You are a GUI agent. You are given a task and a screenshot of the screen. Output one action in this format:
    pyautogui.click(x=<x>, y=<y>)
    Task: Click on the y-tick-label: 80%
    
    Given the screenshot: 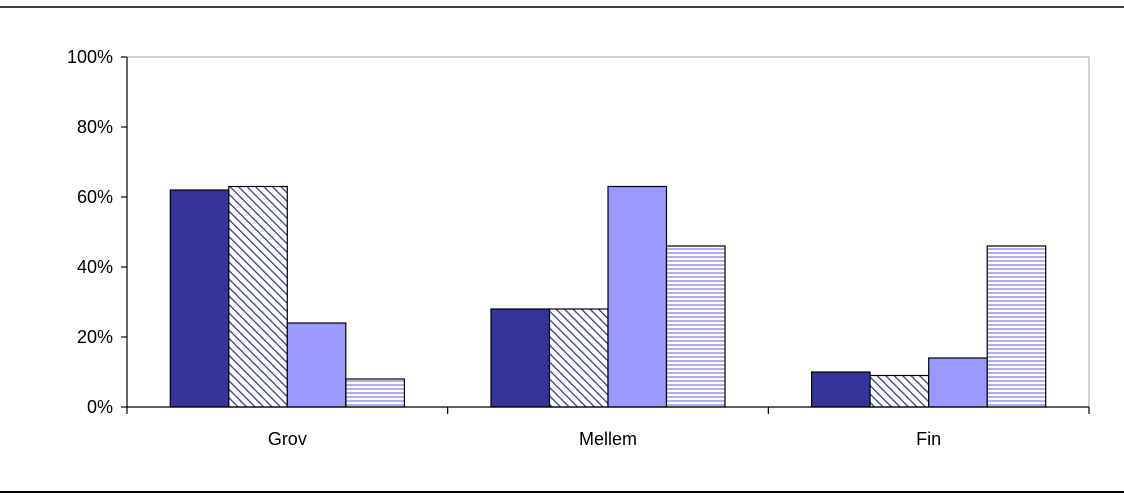 What is the action you would take?
    pyautogui.click(x=95, y=127)
    